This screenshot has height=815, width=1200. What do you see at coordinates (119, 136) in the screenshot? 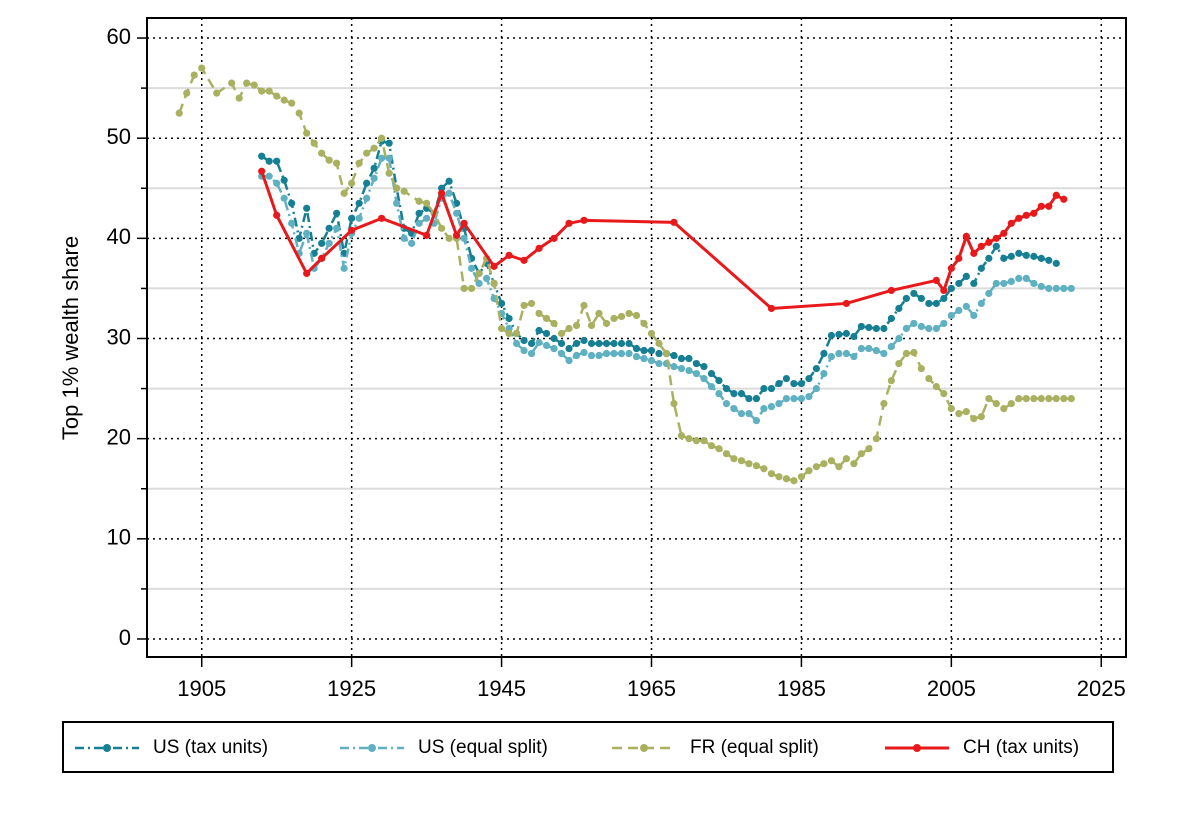
I see `y-tick-label: 50` at bounding box center [119, 136].